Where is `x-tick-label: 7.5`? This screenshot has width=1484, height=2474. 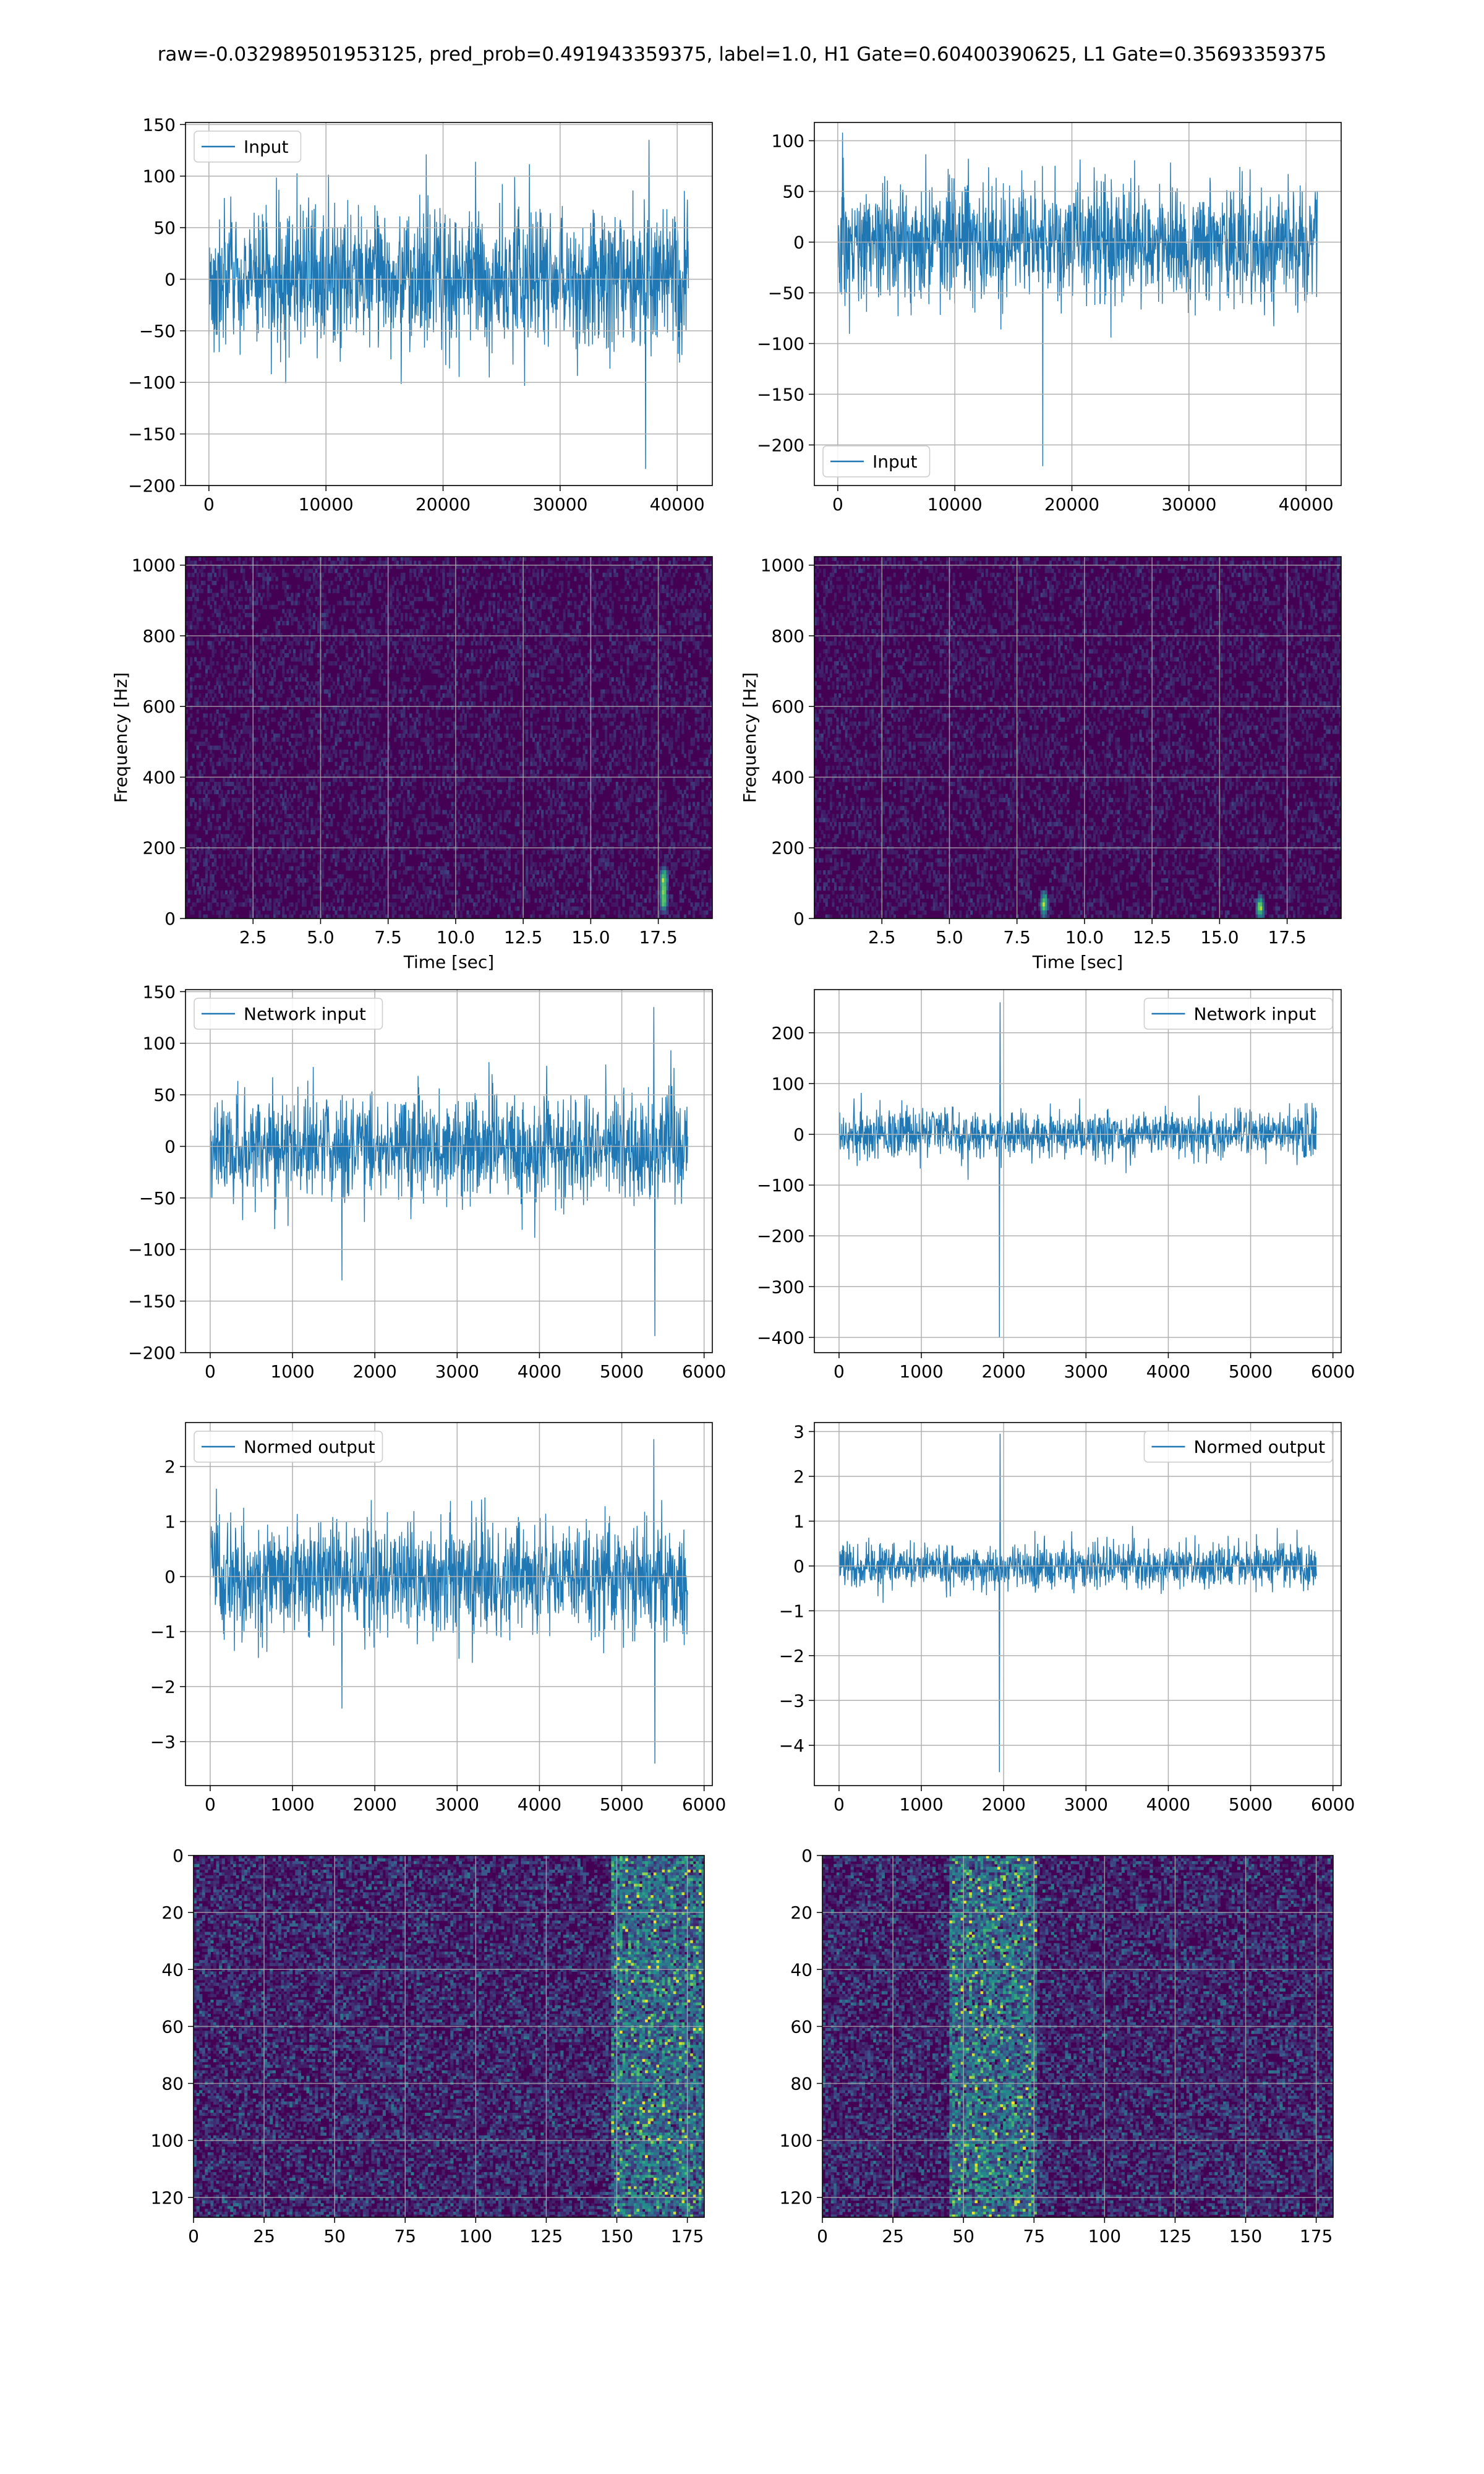 x-tick-label: 7.5 is located at coordinates (388, 938).